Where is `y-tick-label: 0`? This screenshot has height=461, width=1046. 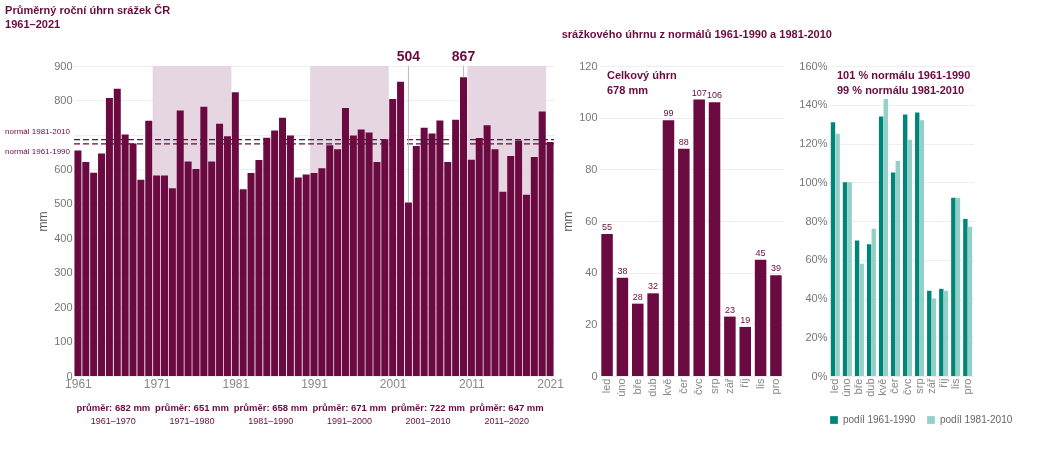 y-tick-label: 0 is located at coordinates (594, 375).